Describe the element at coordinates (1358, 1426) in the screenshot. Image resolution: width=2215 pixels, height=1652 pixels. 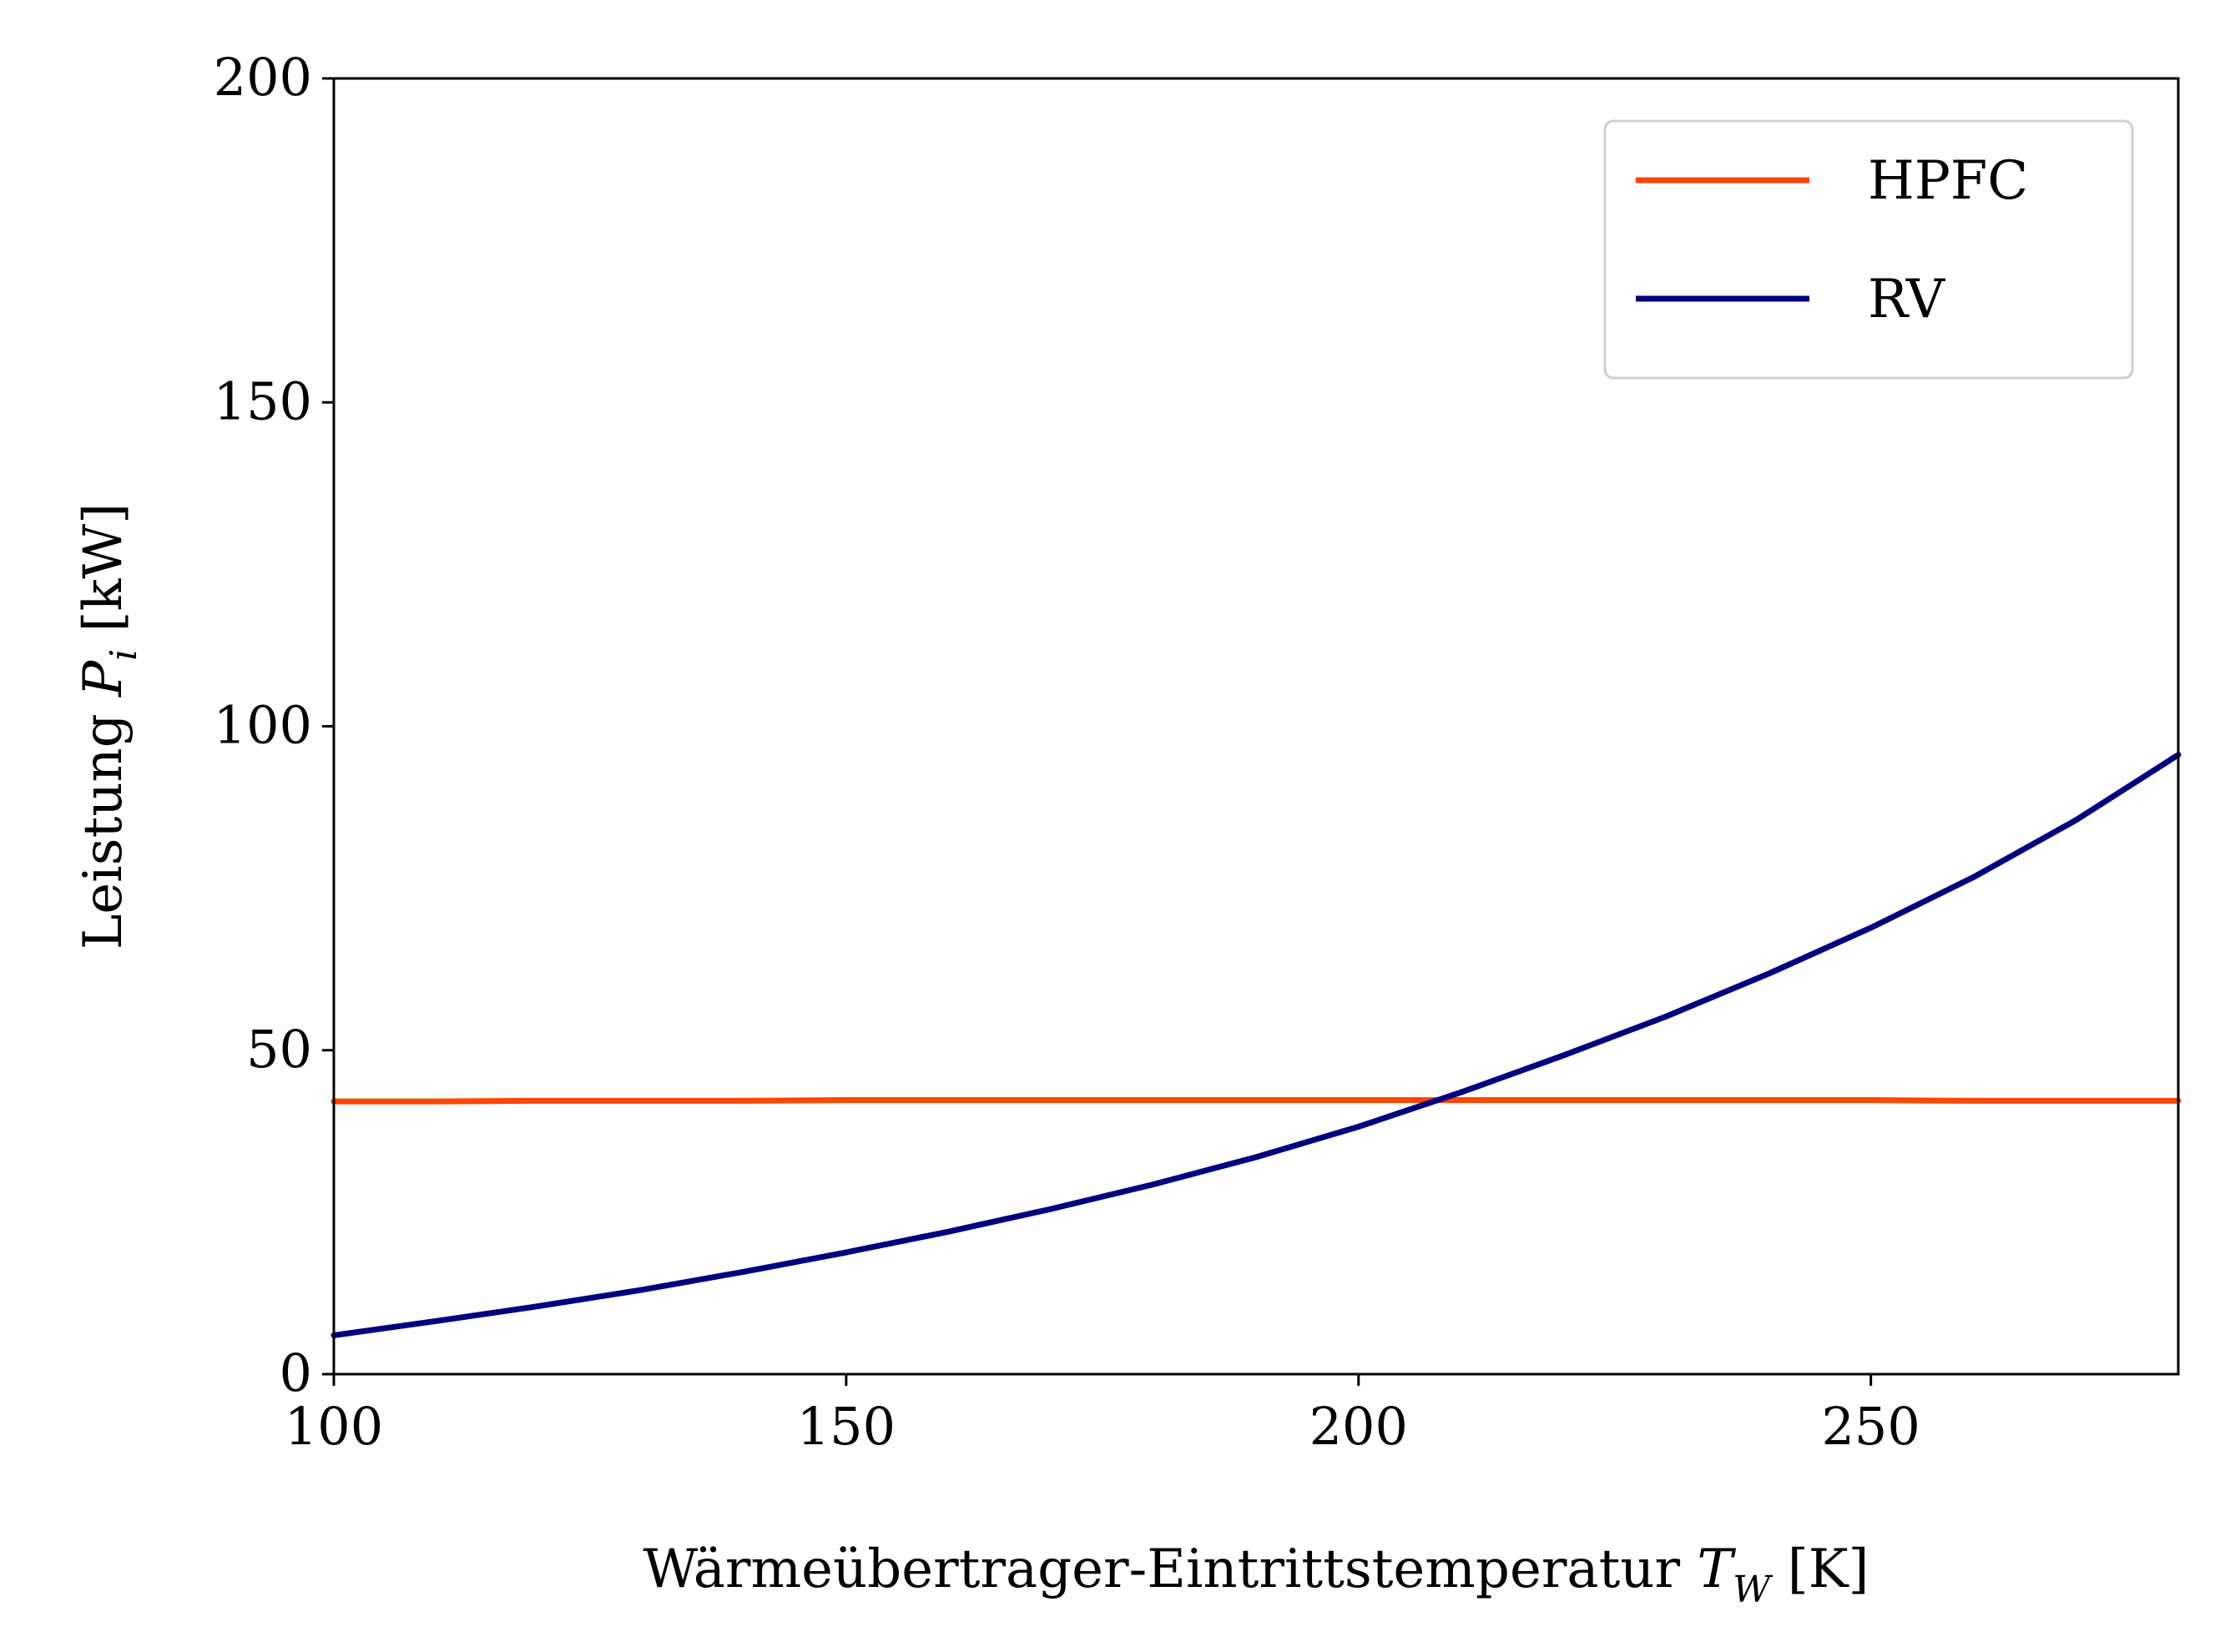
I see `x-tick-label-200: 200` at that location.